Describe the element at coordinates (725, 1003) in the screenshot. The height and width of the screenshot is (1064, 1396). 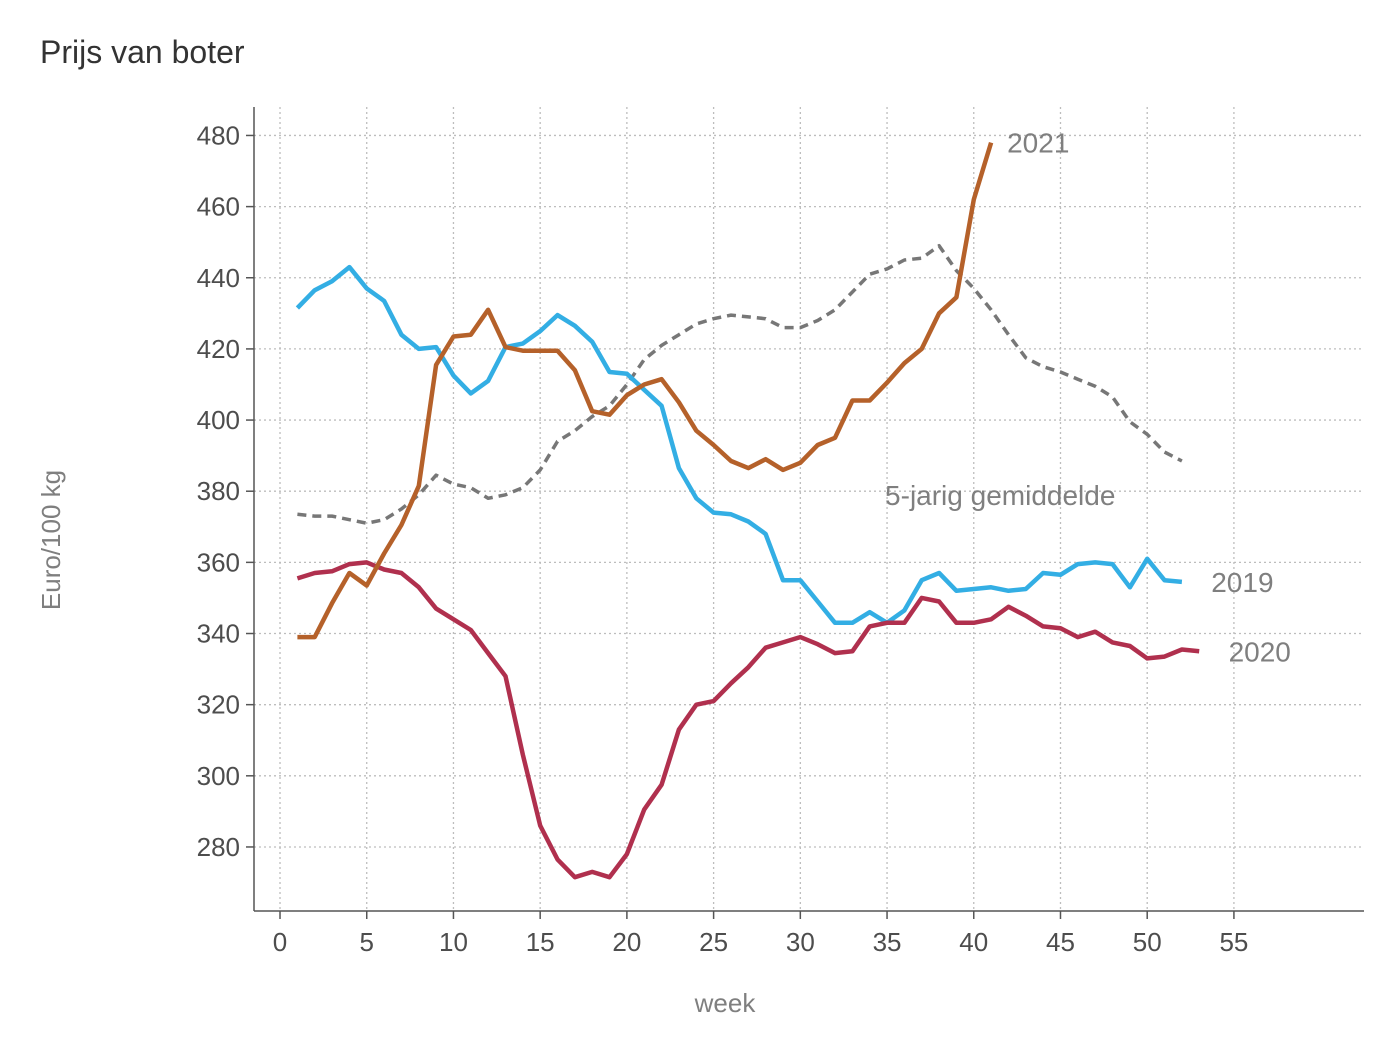
I see `x-axis-title: week` at that location.